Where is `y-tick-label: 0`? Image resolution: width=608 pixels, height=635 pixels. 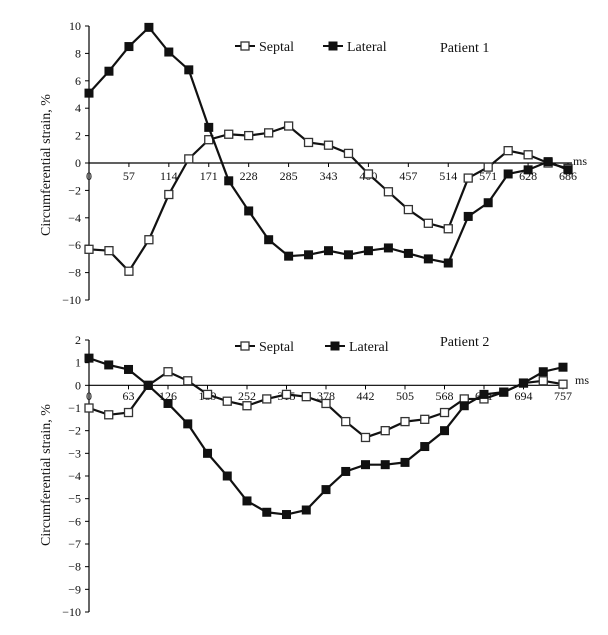
y-tick-label: 0 is located at coordinates (78, 163).